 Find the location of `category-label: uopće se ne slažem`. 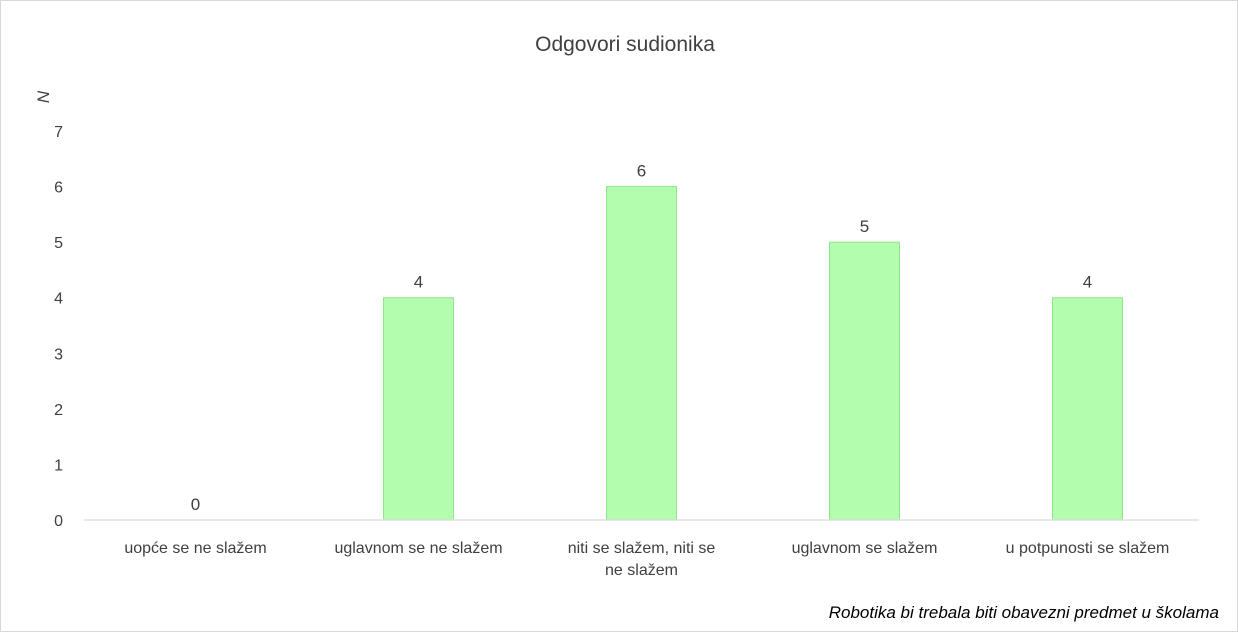

category-label: uopće se ne slažem is located at coordinates (195, 548).